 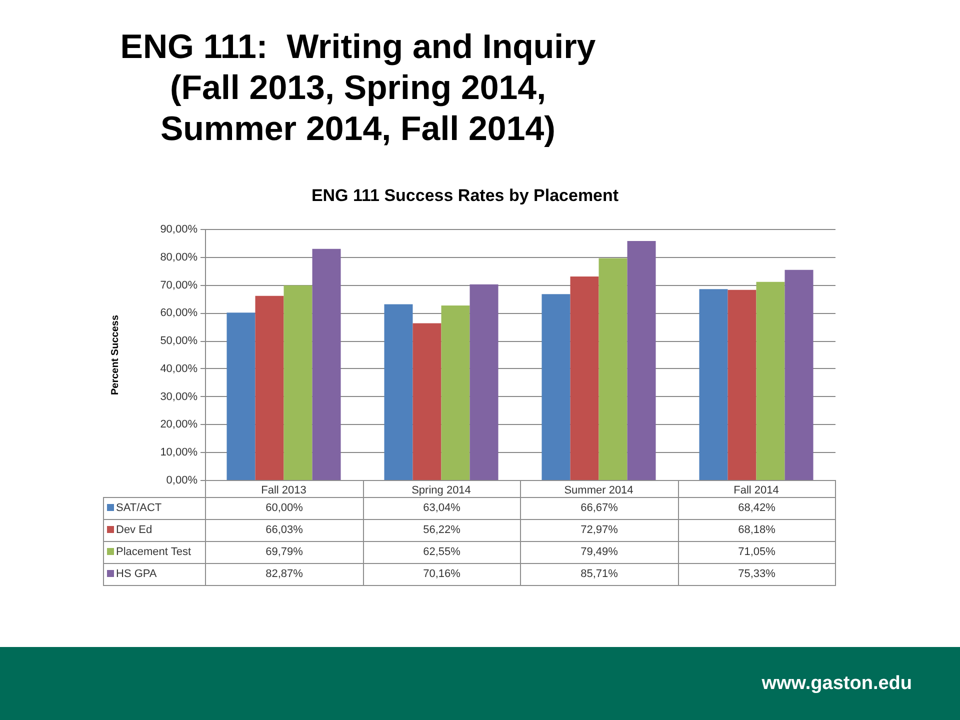 What do you see at coordinates (179, 424) in the screenshot?
I see `y-tick-label: 20,00%` at bounding box center [179, 424].